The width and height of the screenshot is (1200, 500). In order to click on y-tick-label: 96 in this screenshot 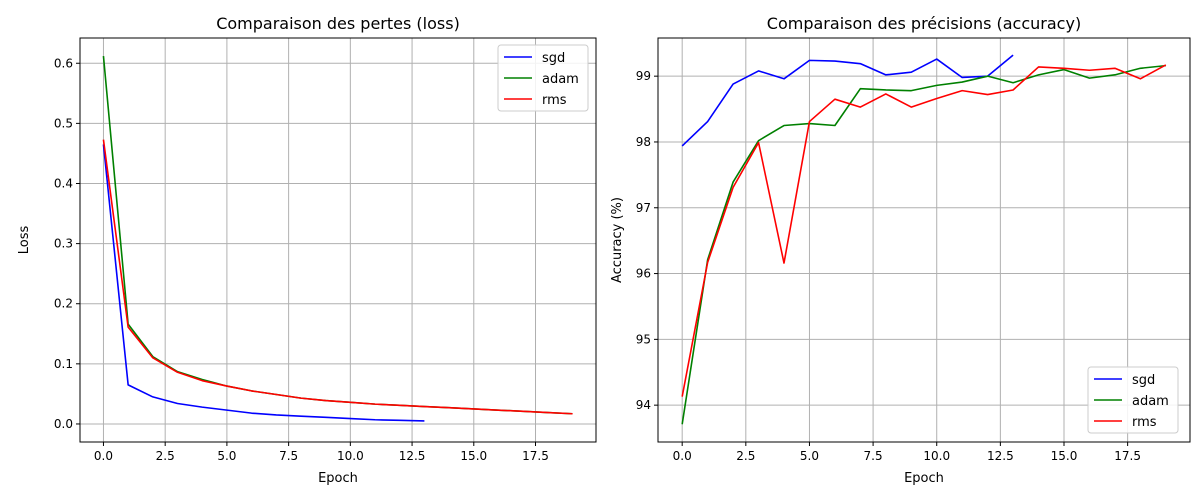, I will do `click(643, 274)`.